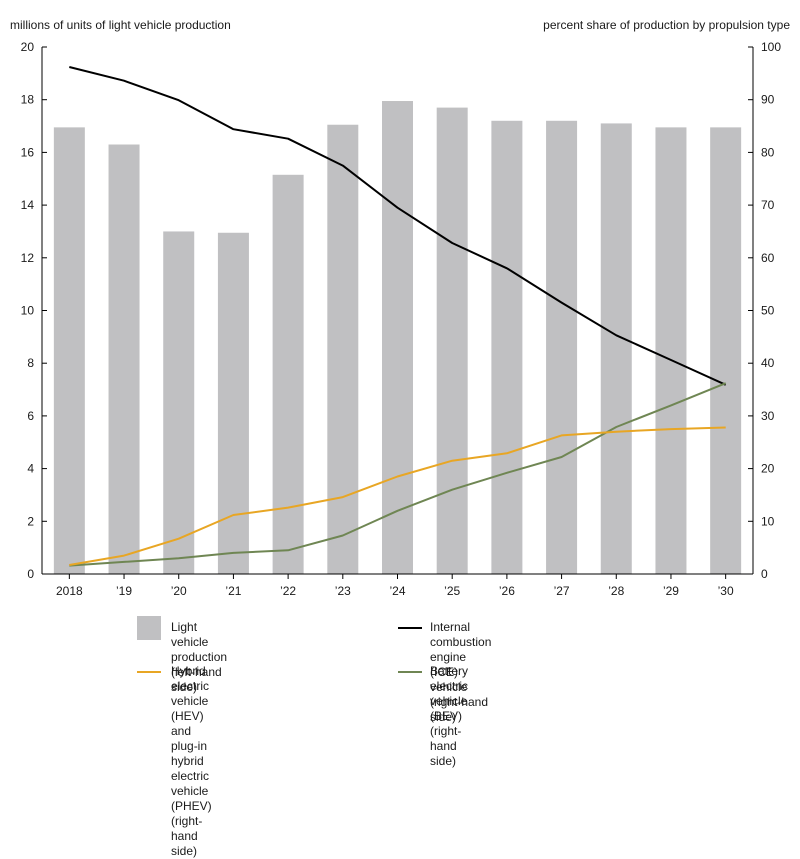 This screenshot has height=859, width=800. Describe the element at coordinates (30, 521) in the screenshot. I see `left-tick-label-1: 2` at that location.